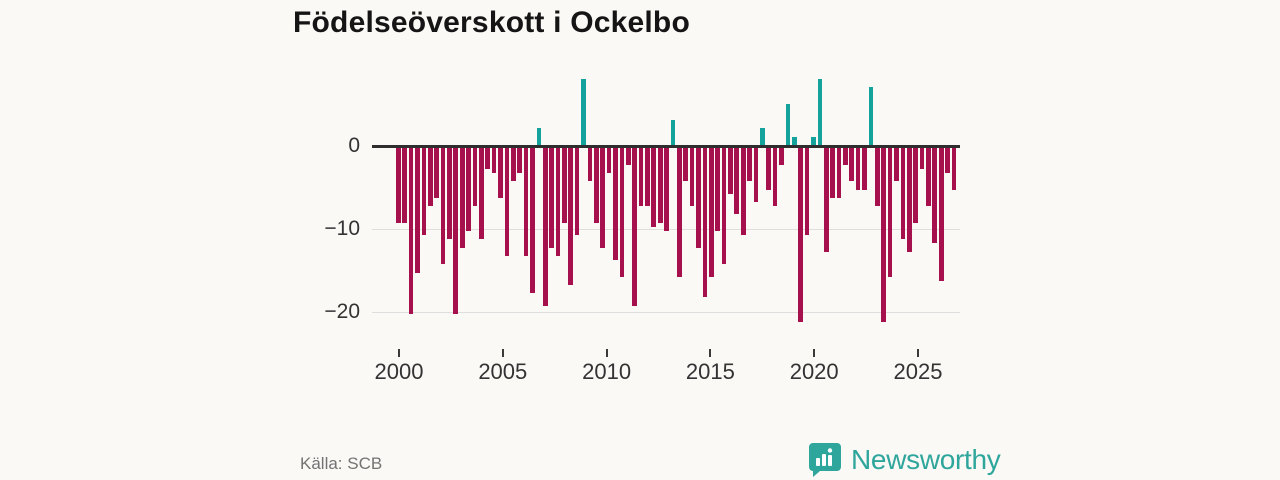 Image resolution: width=1280 pixels, height=480 pixels. What do you see at coordinates (918, 371) in the screenshot?
I see `x-tick-label: 2025` at bounding box center [918, 371].